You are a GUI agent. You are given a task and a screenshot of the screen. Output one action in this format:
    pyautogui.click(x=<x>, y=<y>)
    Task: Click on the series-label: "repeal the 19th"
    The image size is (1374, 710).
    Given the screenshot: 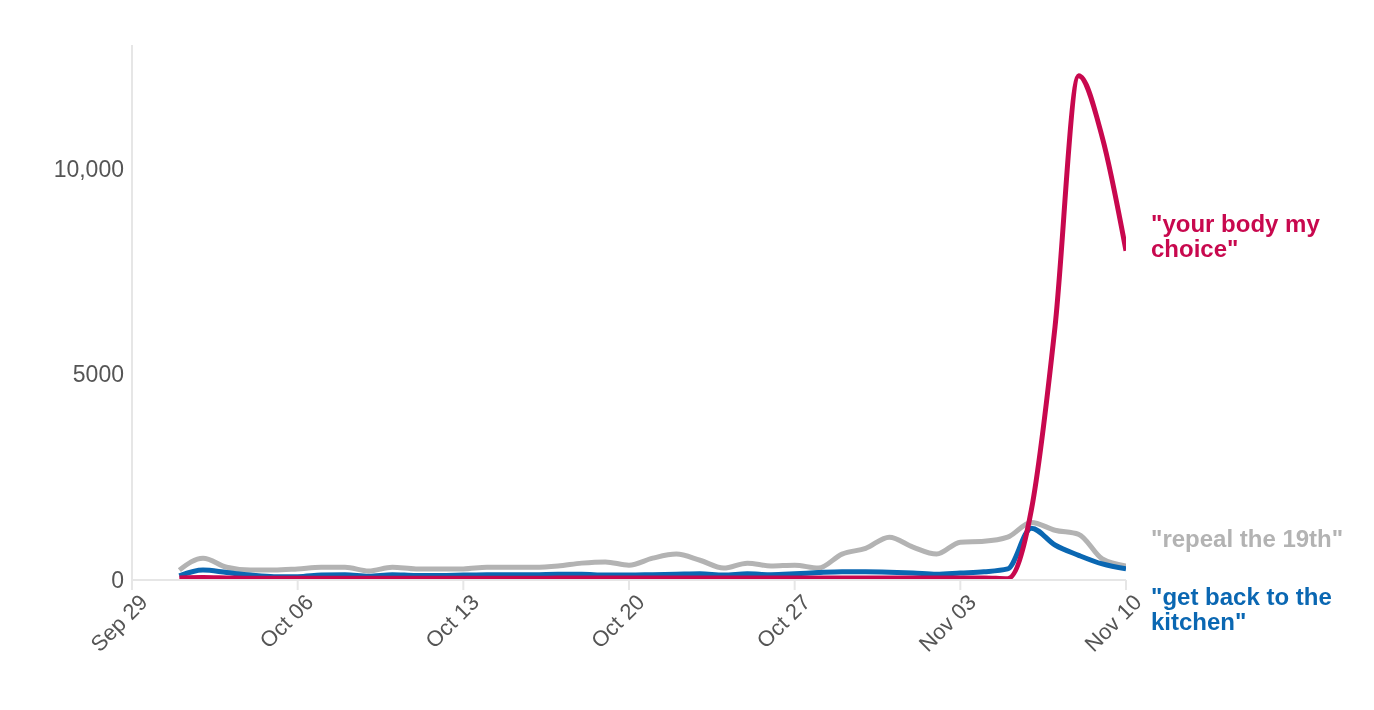 What is the action you would take?
    pyautogui.click(x=1248, y=538)
    